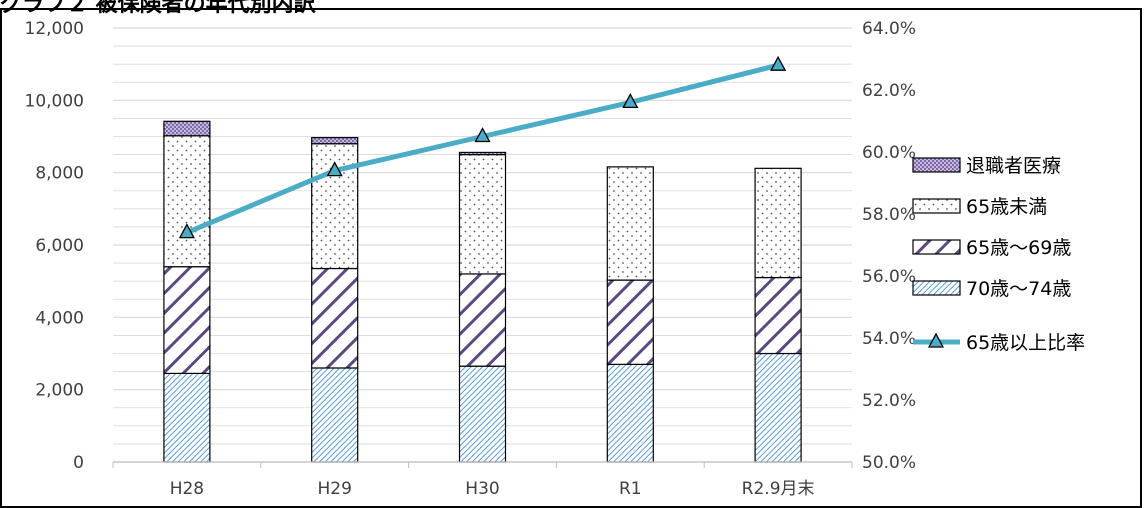  Describe the element at coordinates (889, 246) in the screenshot. I see `right-axis-ticks: 50.0% 52.0% 54.0% 56.0% 58.0% 60.0% 62.0% 64.0%` at that location.